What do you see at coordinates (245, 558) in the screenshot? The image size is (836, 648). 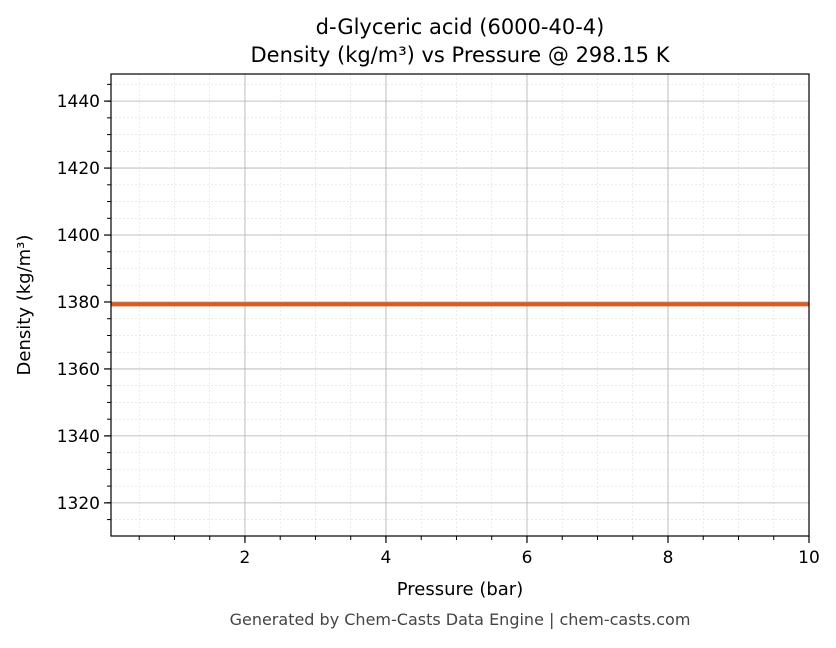 I see `x-tick-label: 2` at bounding box center [245, 558].